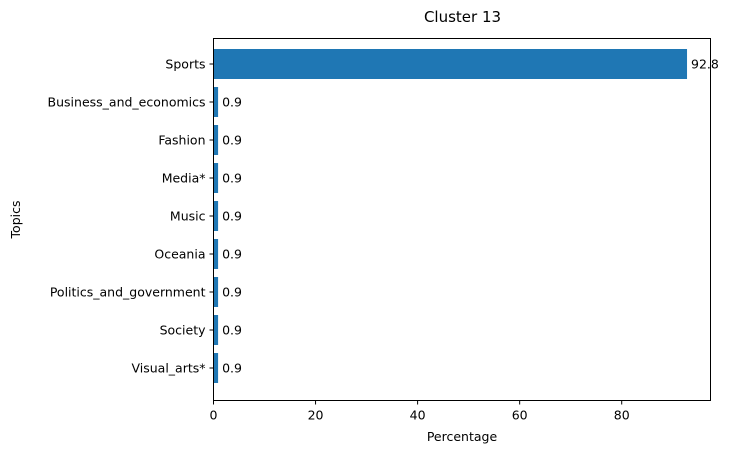 This screenshot has height=455, width=732. I want to click on y-tick-label: Music, so click(188, 216).